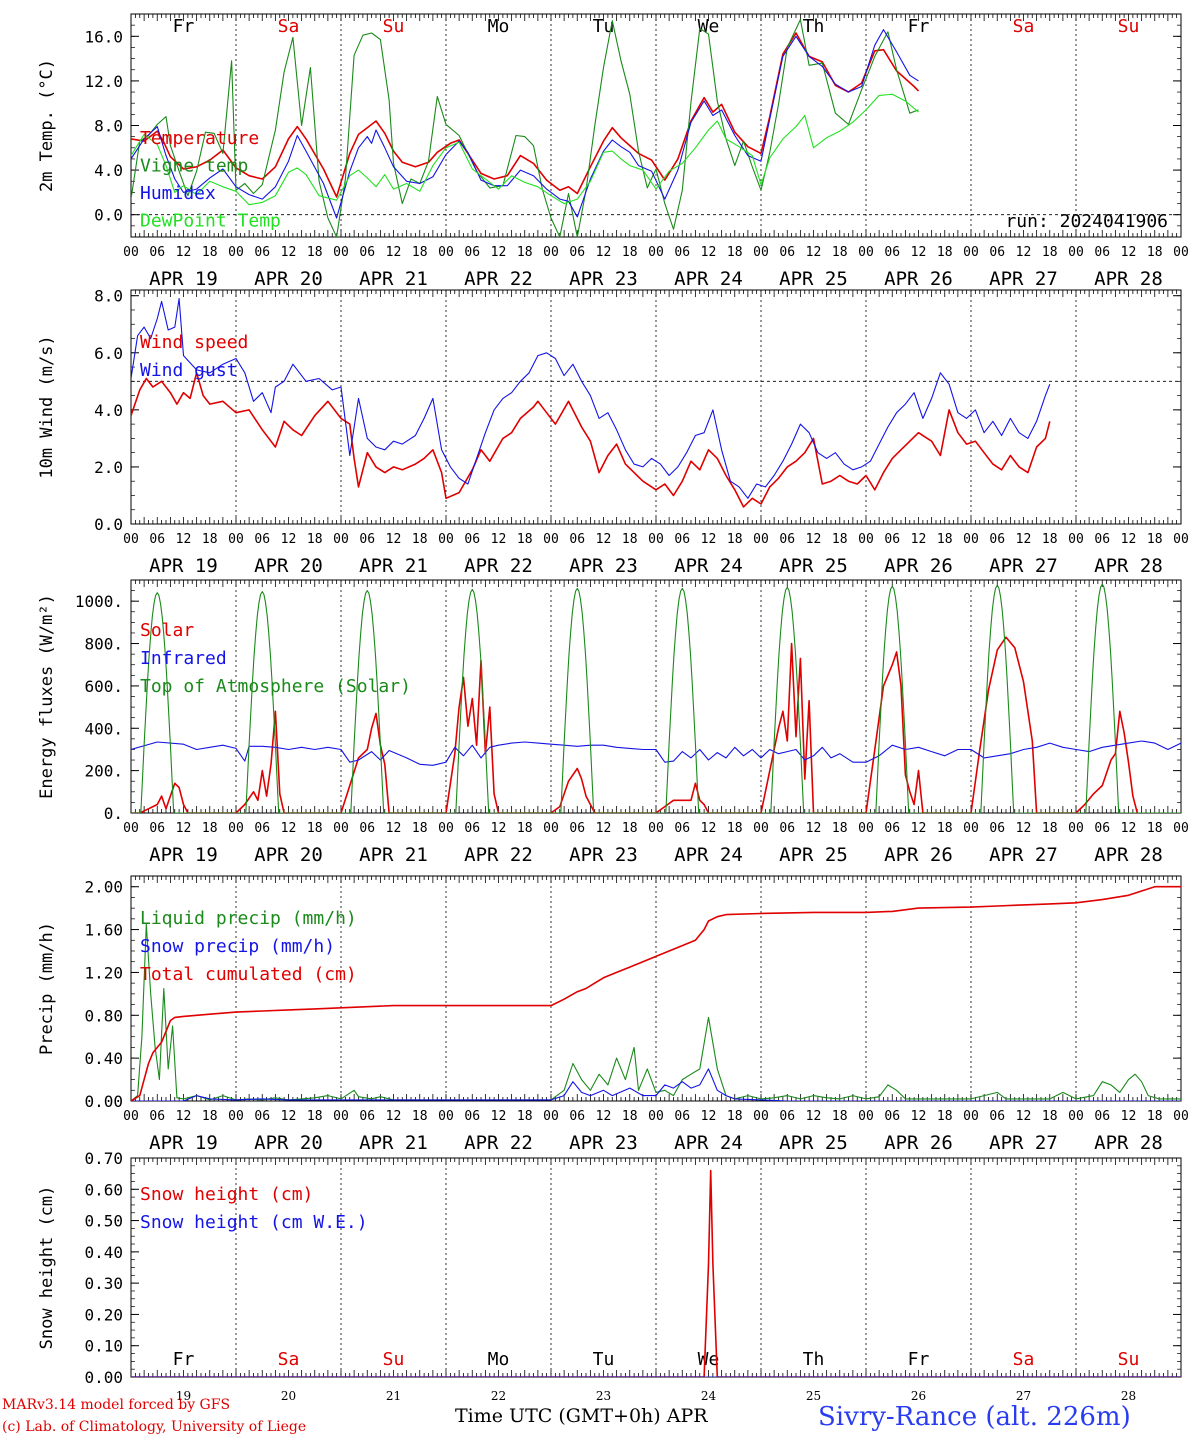 The image size is (1194, 1440). I want to click on series-line-solar, so click(635, 724).